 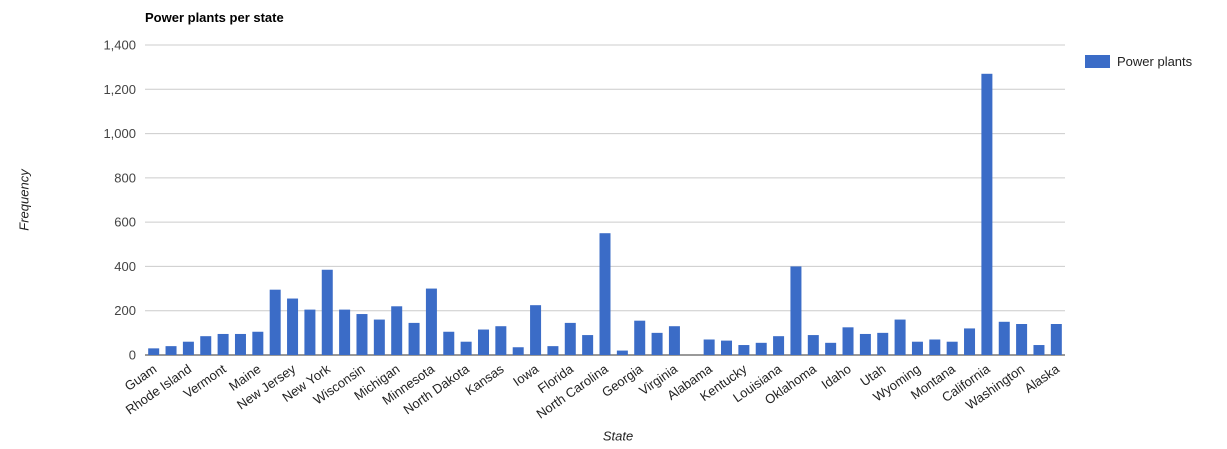 I want to click on y-tick-label: 400, so click(x=125, y=266).